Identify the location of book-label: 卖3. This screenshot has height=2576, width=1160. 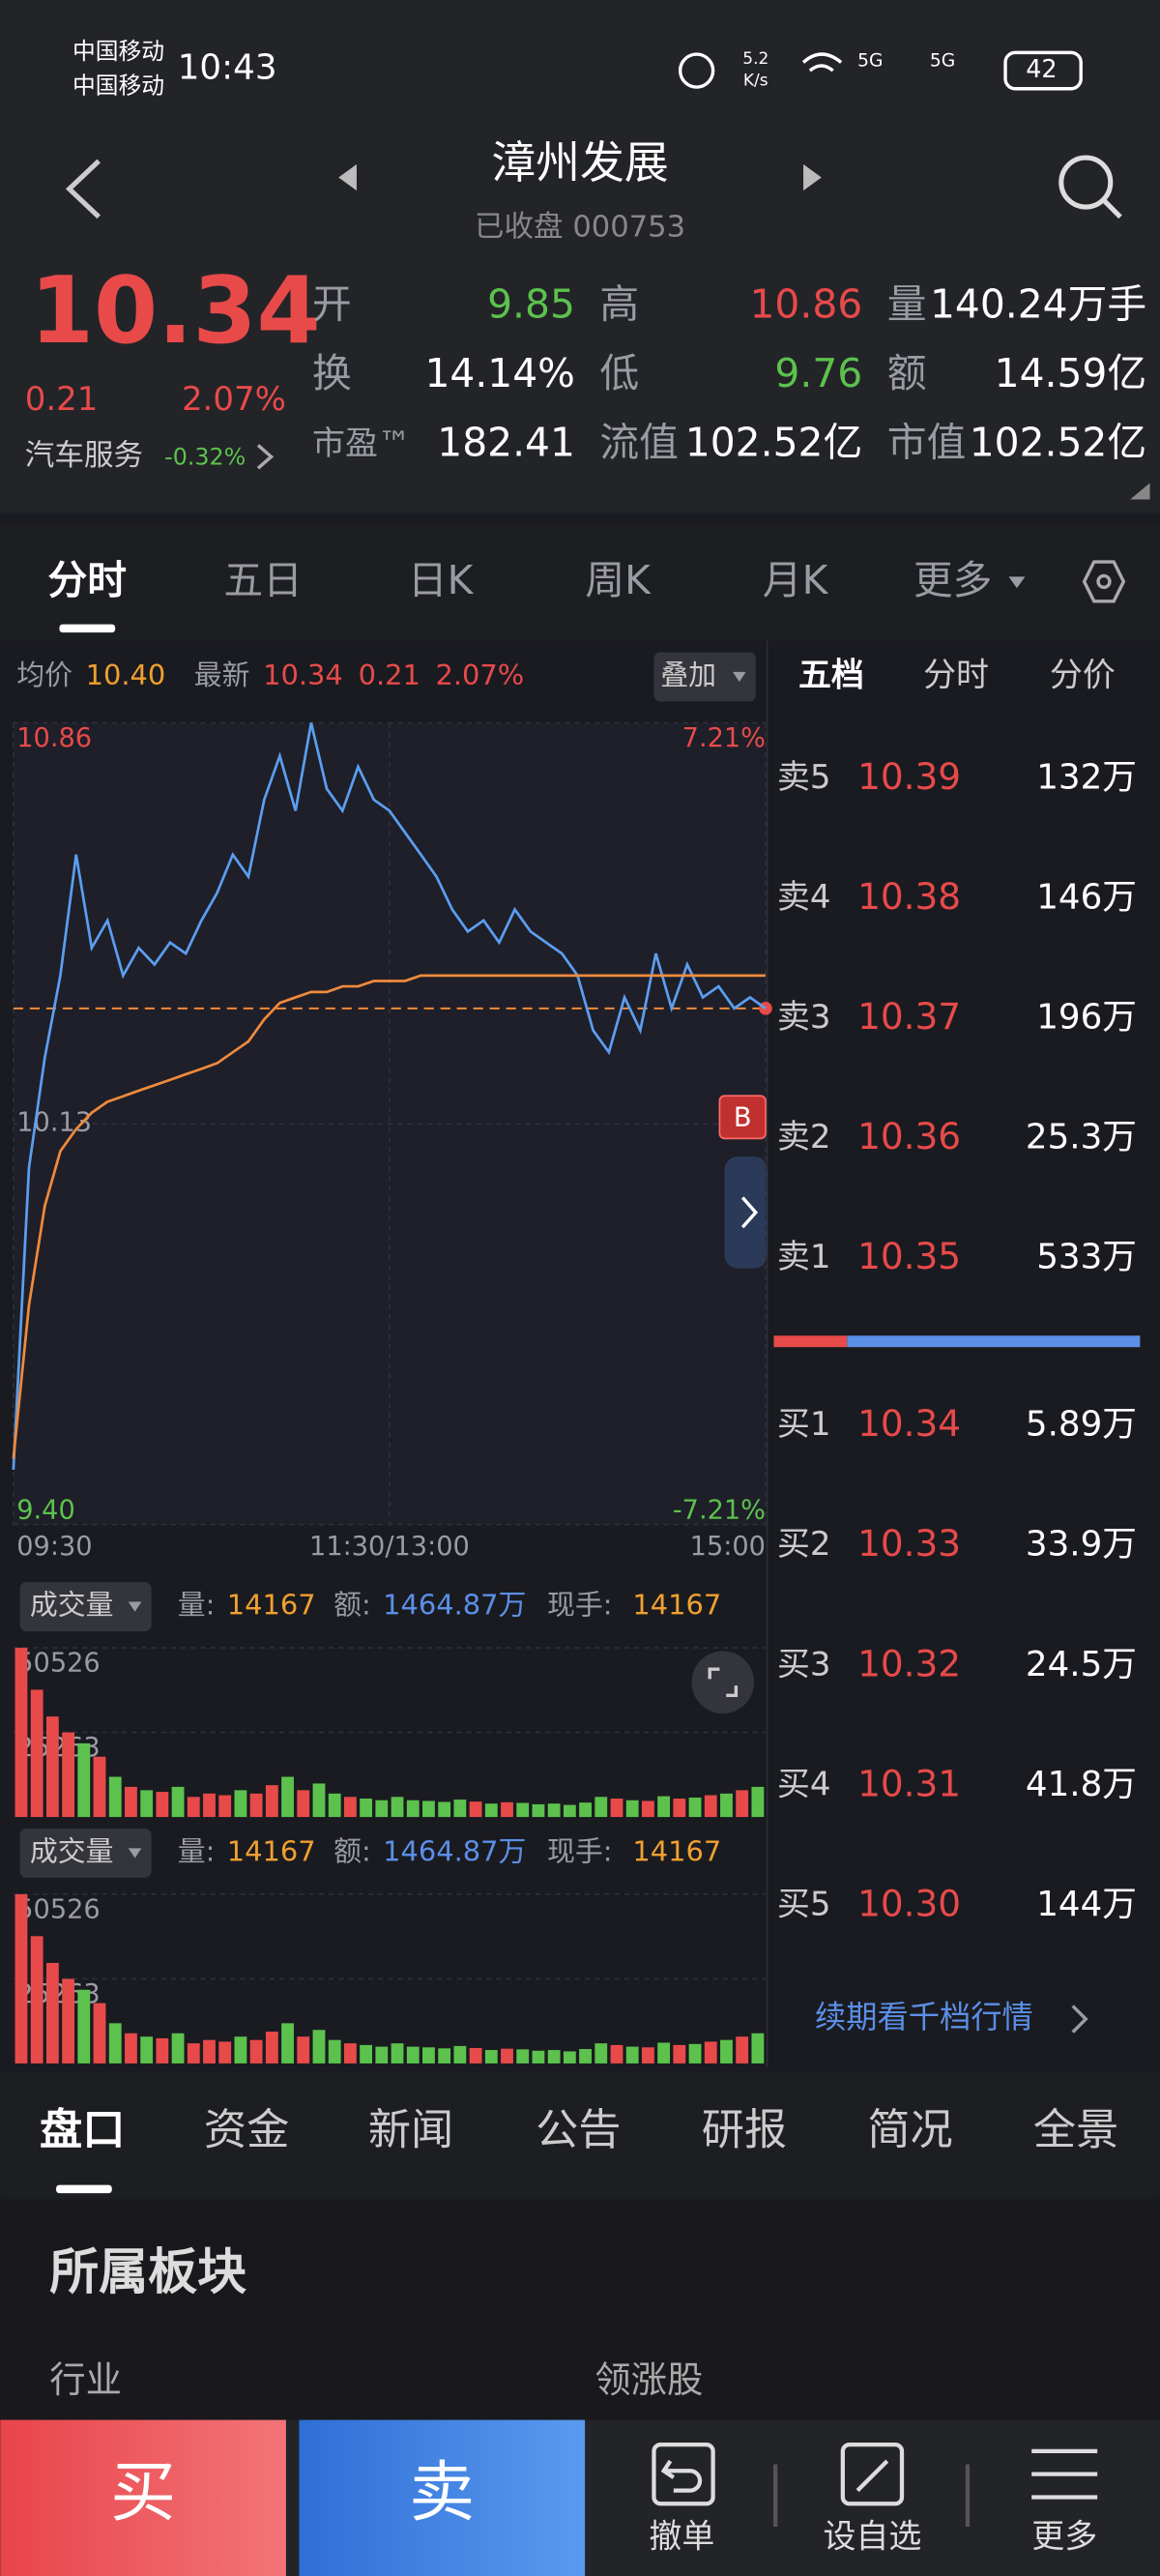
(804, 1017).